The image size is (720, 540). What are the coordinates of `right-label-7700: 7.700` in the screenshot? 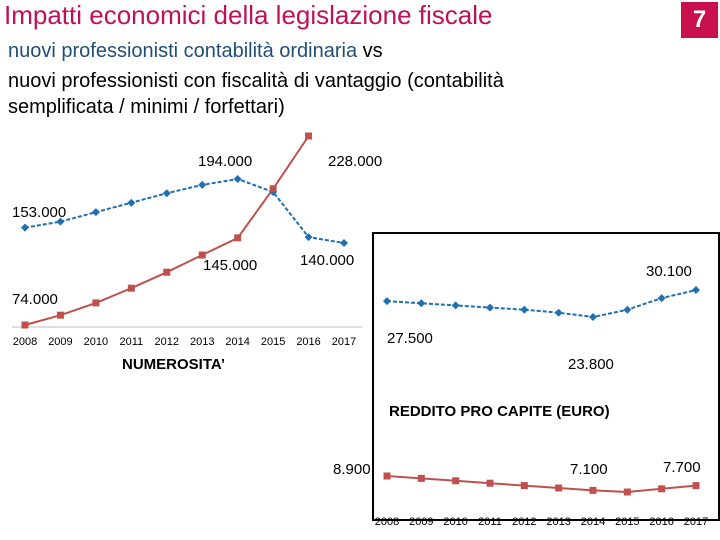 It's located at (682, 467).